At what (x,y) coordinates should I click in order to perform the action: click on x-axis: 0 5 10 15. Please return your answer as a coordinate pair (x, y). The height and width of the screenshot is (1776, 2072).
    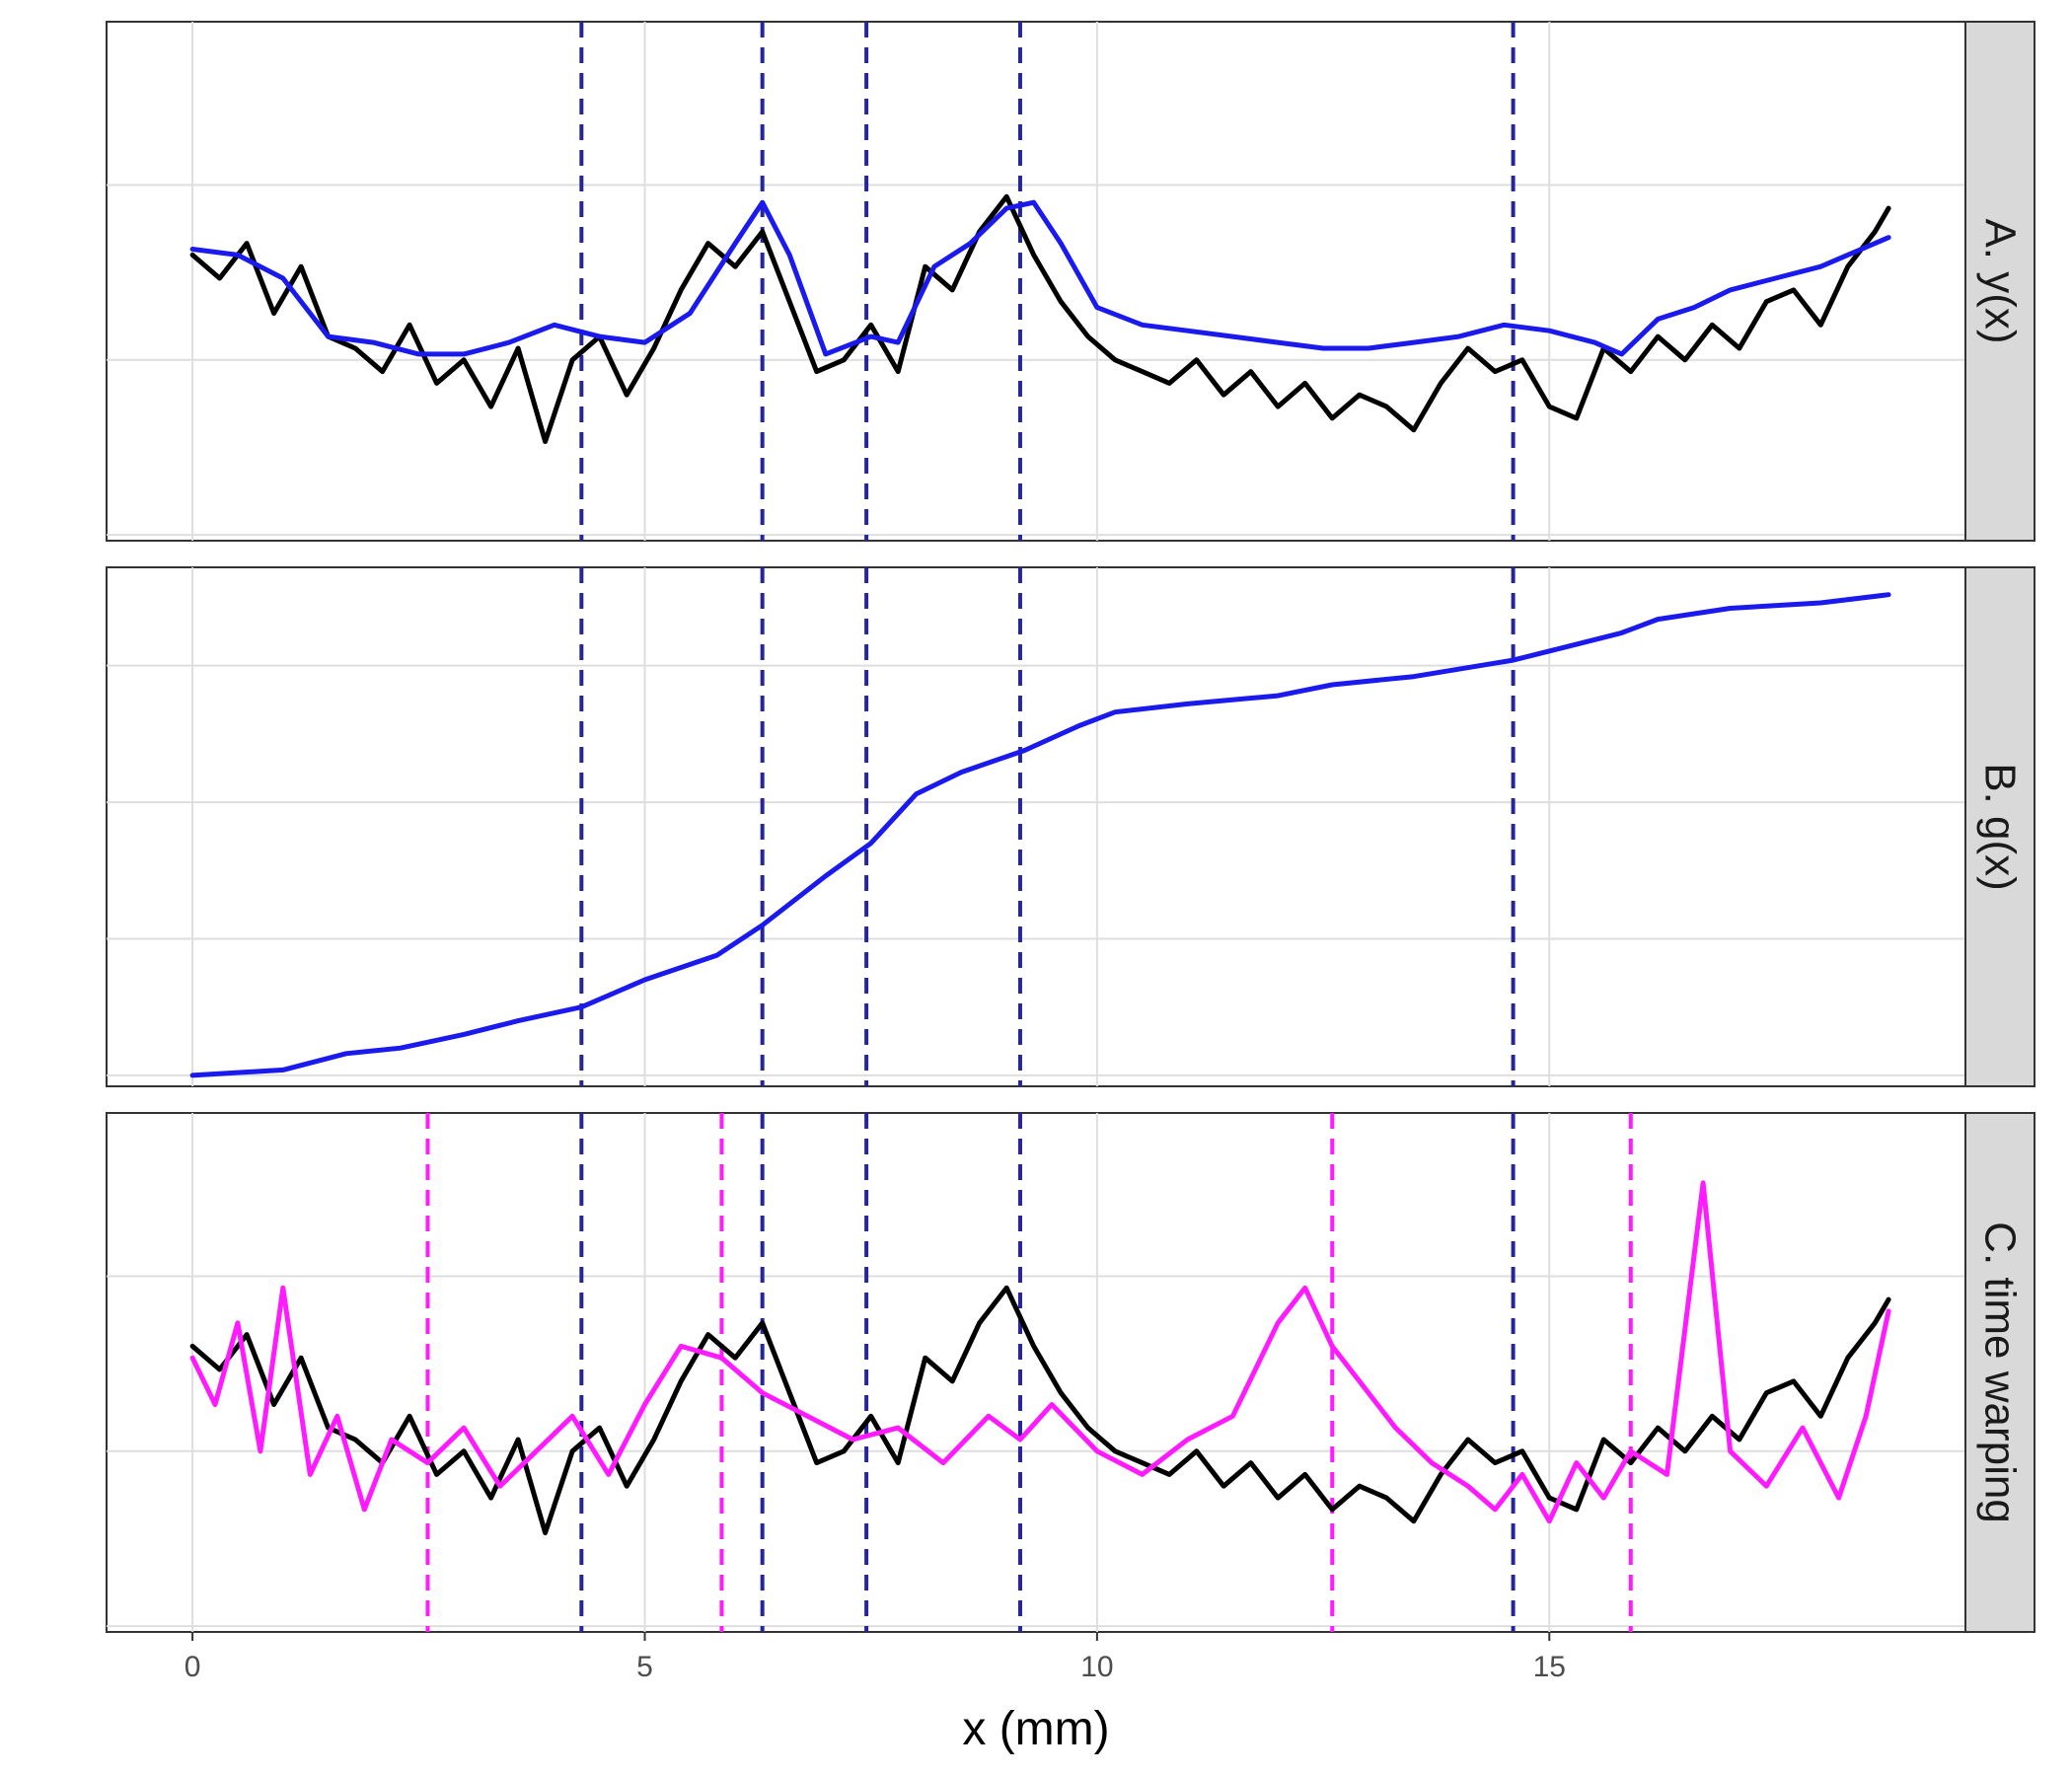
    Looking at the image, I should click on (876, 1658).